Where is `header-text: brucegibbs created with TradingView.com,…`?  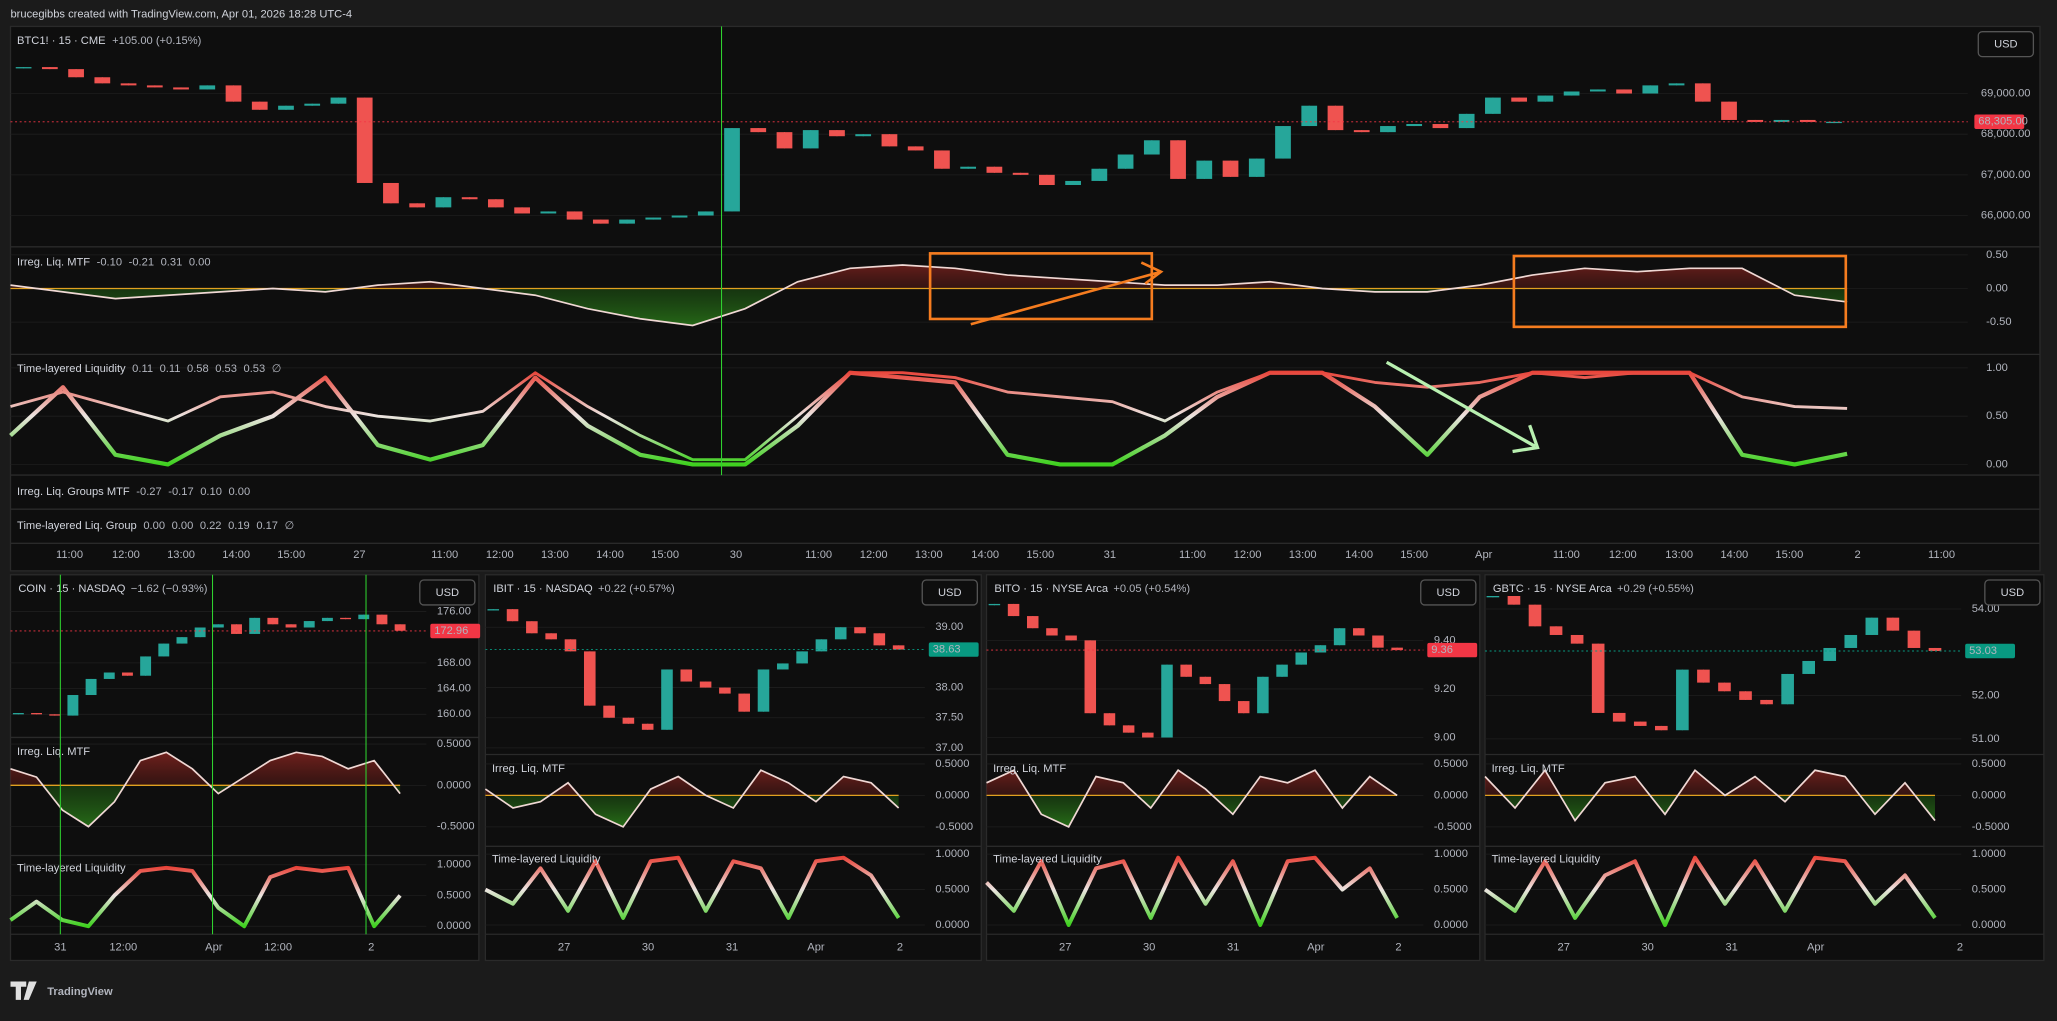
header-text: brucegibbs created with TradingView.com,… is located at coordinates (181, 15).